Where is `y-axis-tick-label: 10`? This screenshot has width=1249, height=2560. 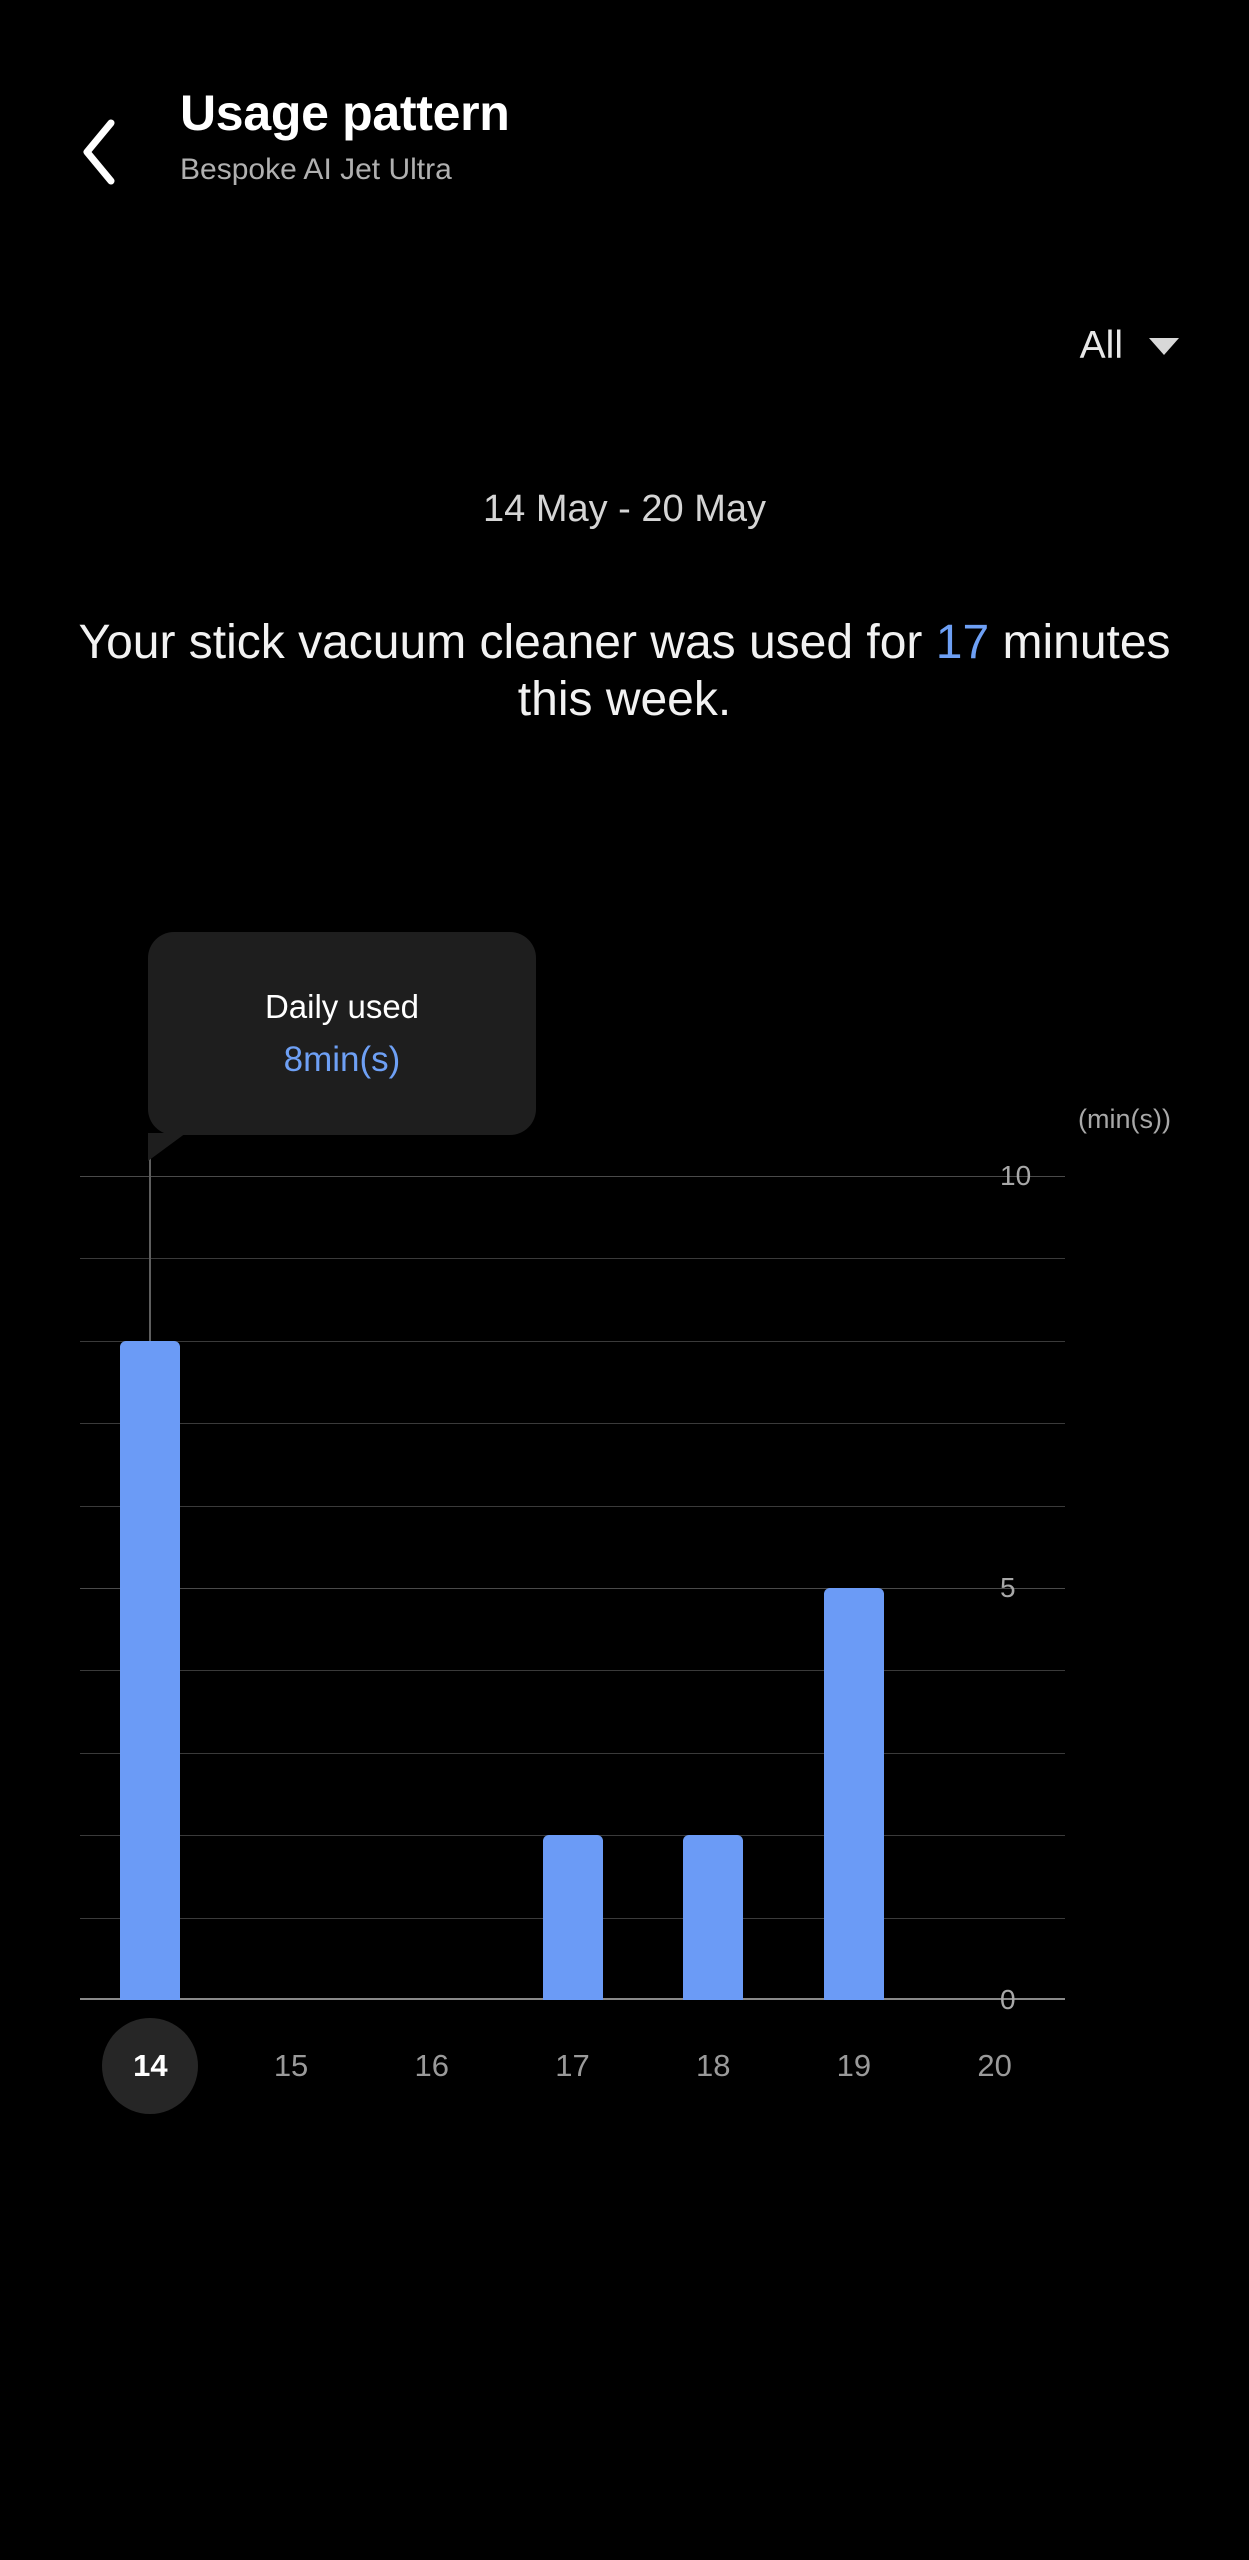
y-axis-tick-label: 10 is located at coordinates (1016, 1175).